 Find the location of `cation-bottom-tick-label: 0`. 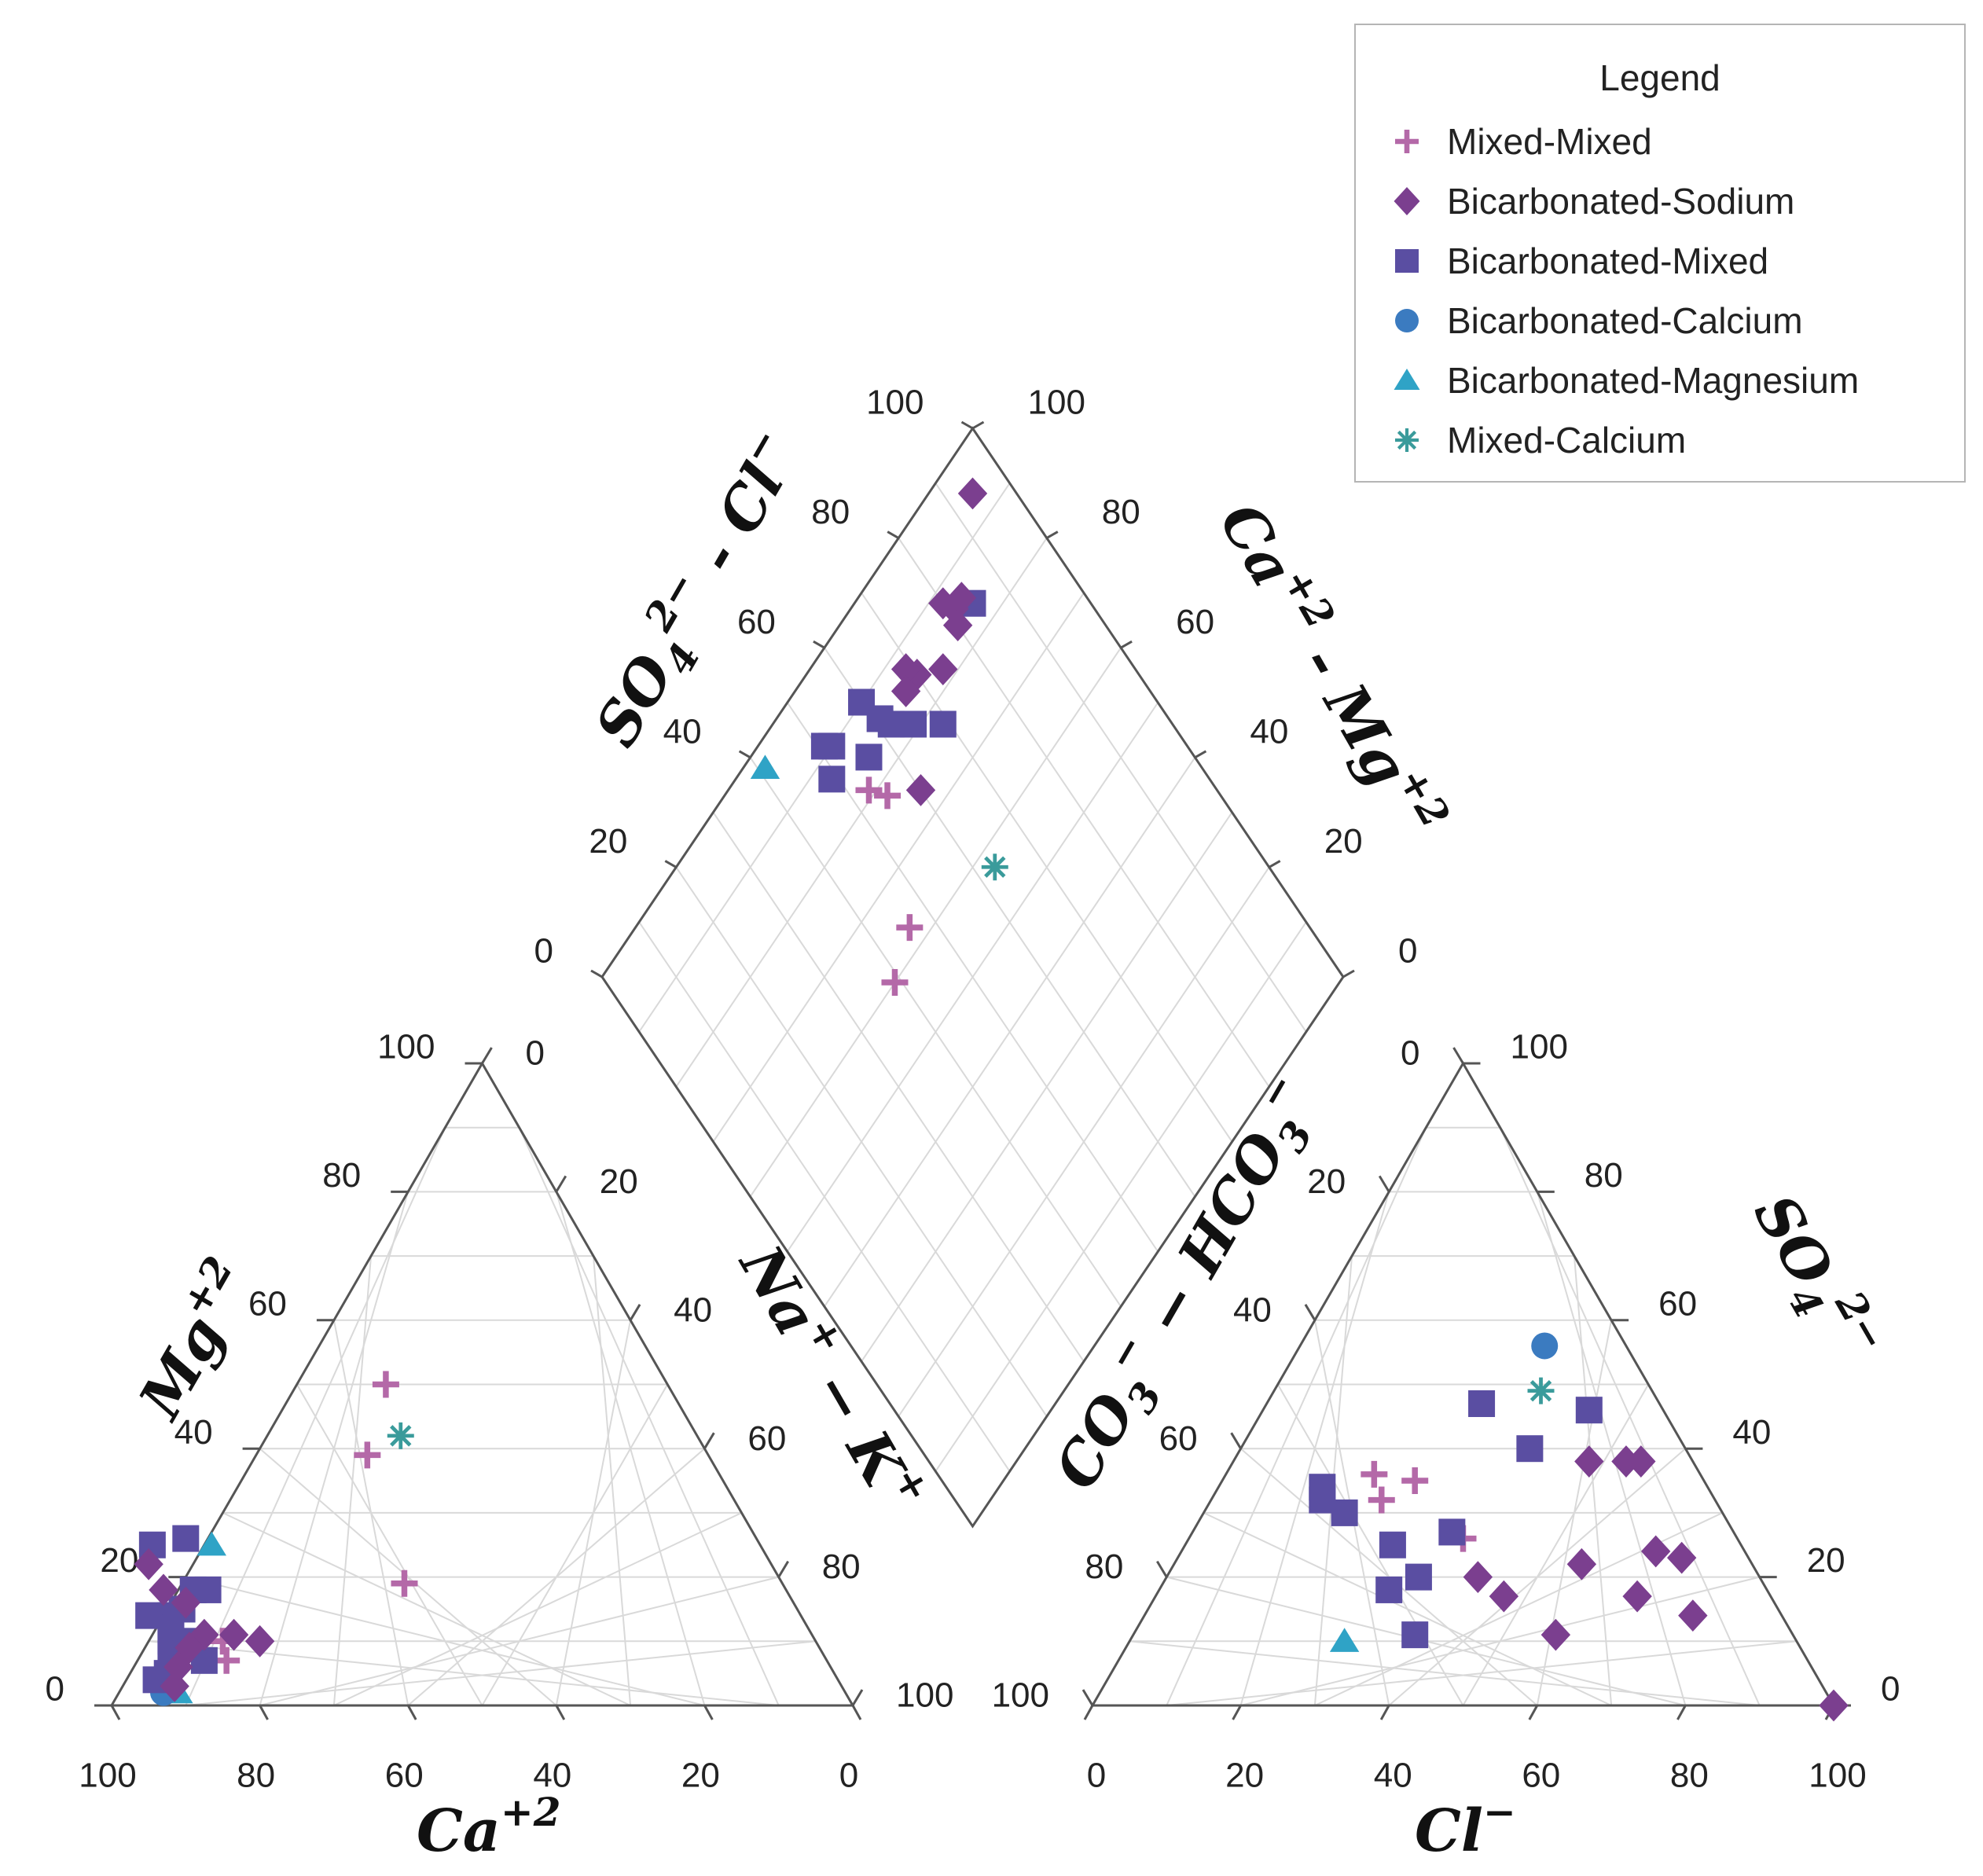

cation-bottom-tick-label: 0 is located at coordinates (849, 1776).